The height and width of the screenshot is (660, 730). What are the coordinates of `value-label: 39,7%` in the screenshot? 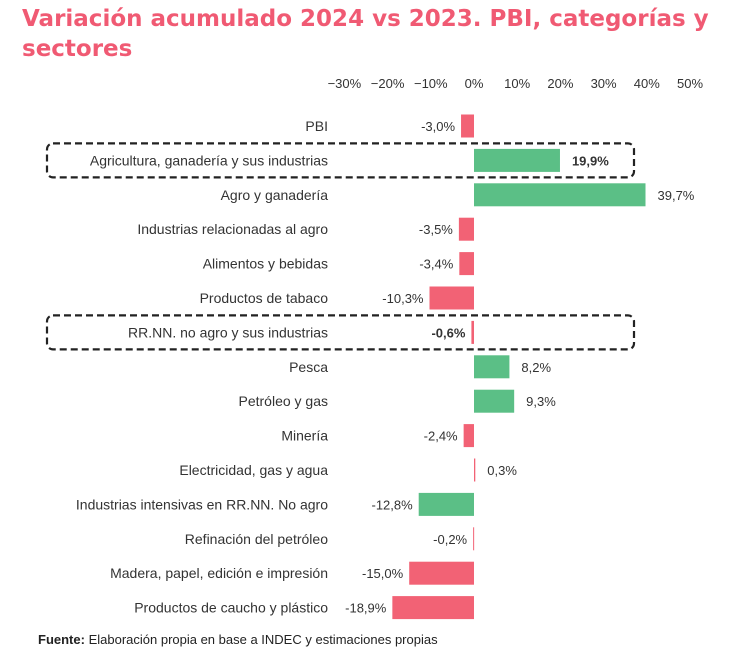 It's located at (676, 195).